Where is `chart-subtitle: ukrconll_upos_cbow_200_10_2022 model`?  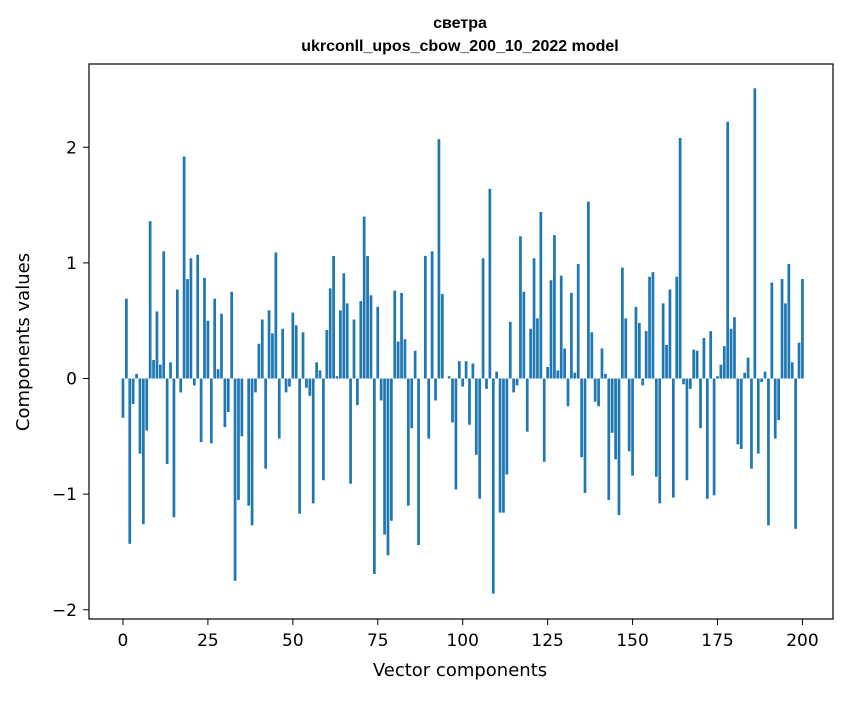
chart-subtitle: ukrconll_upos_cbow_200_10_2022 model is located at coordinates (459, 46).